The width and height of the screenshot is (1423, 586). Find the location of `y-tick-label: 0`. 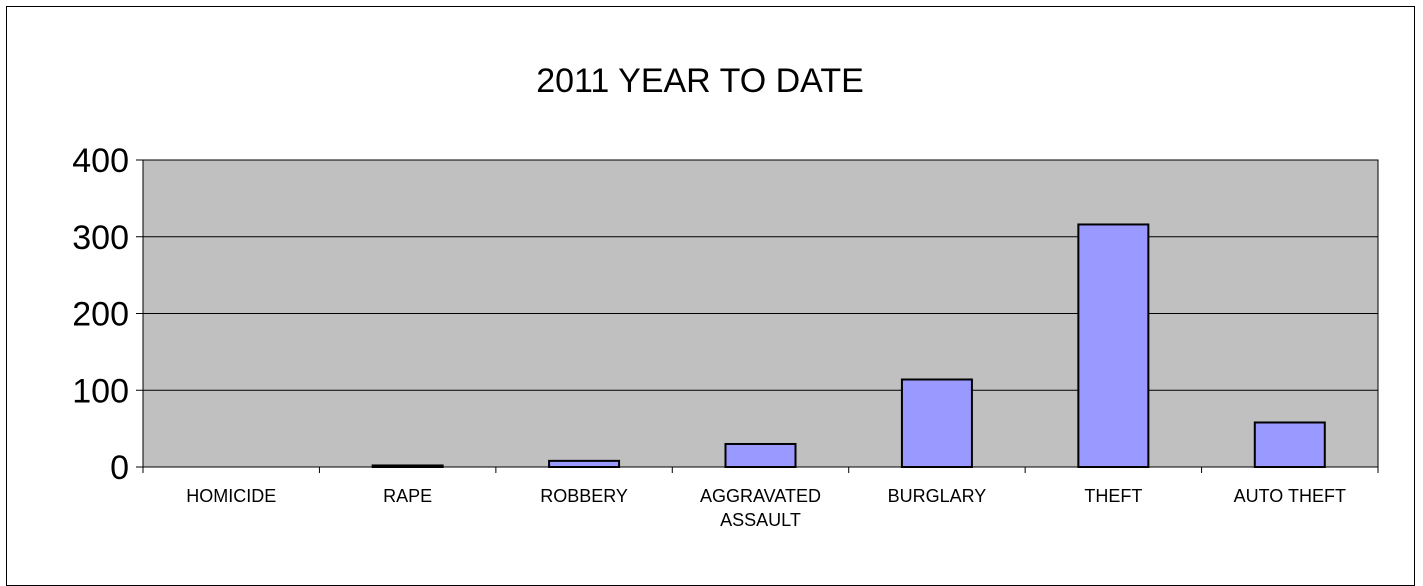

y-tick-label: 0 is located at coordinates (119, 468).